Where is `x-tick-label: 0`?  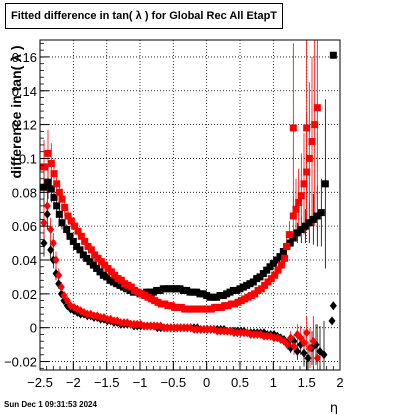 x-tick-label: 0 is located at coordinates (206, 382).